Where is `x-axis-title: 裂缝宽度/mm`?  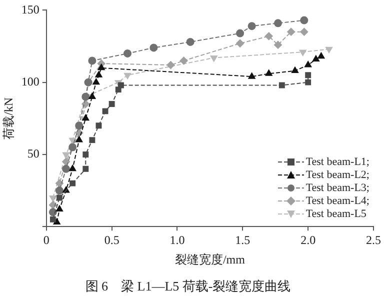 x-axis-title: 裂缝宽度/mm is located at coordinates (210, 259).